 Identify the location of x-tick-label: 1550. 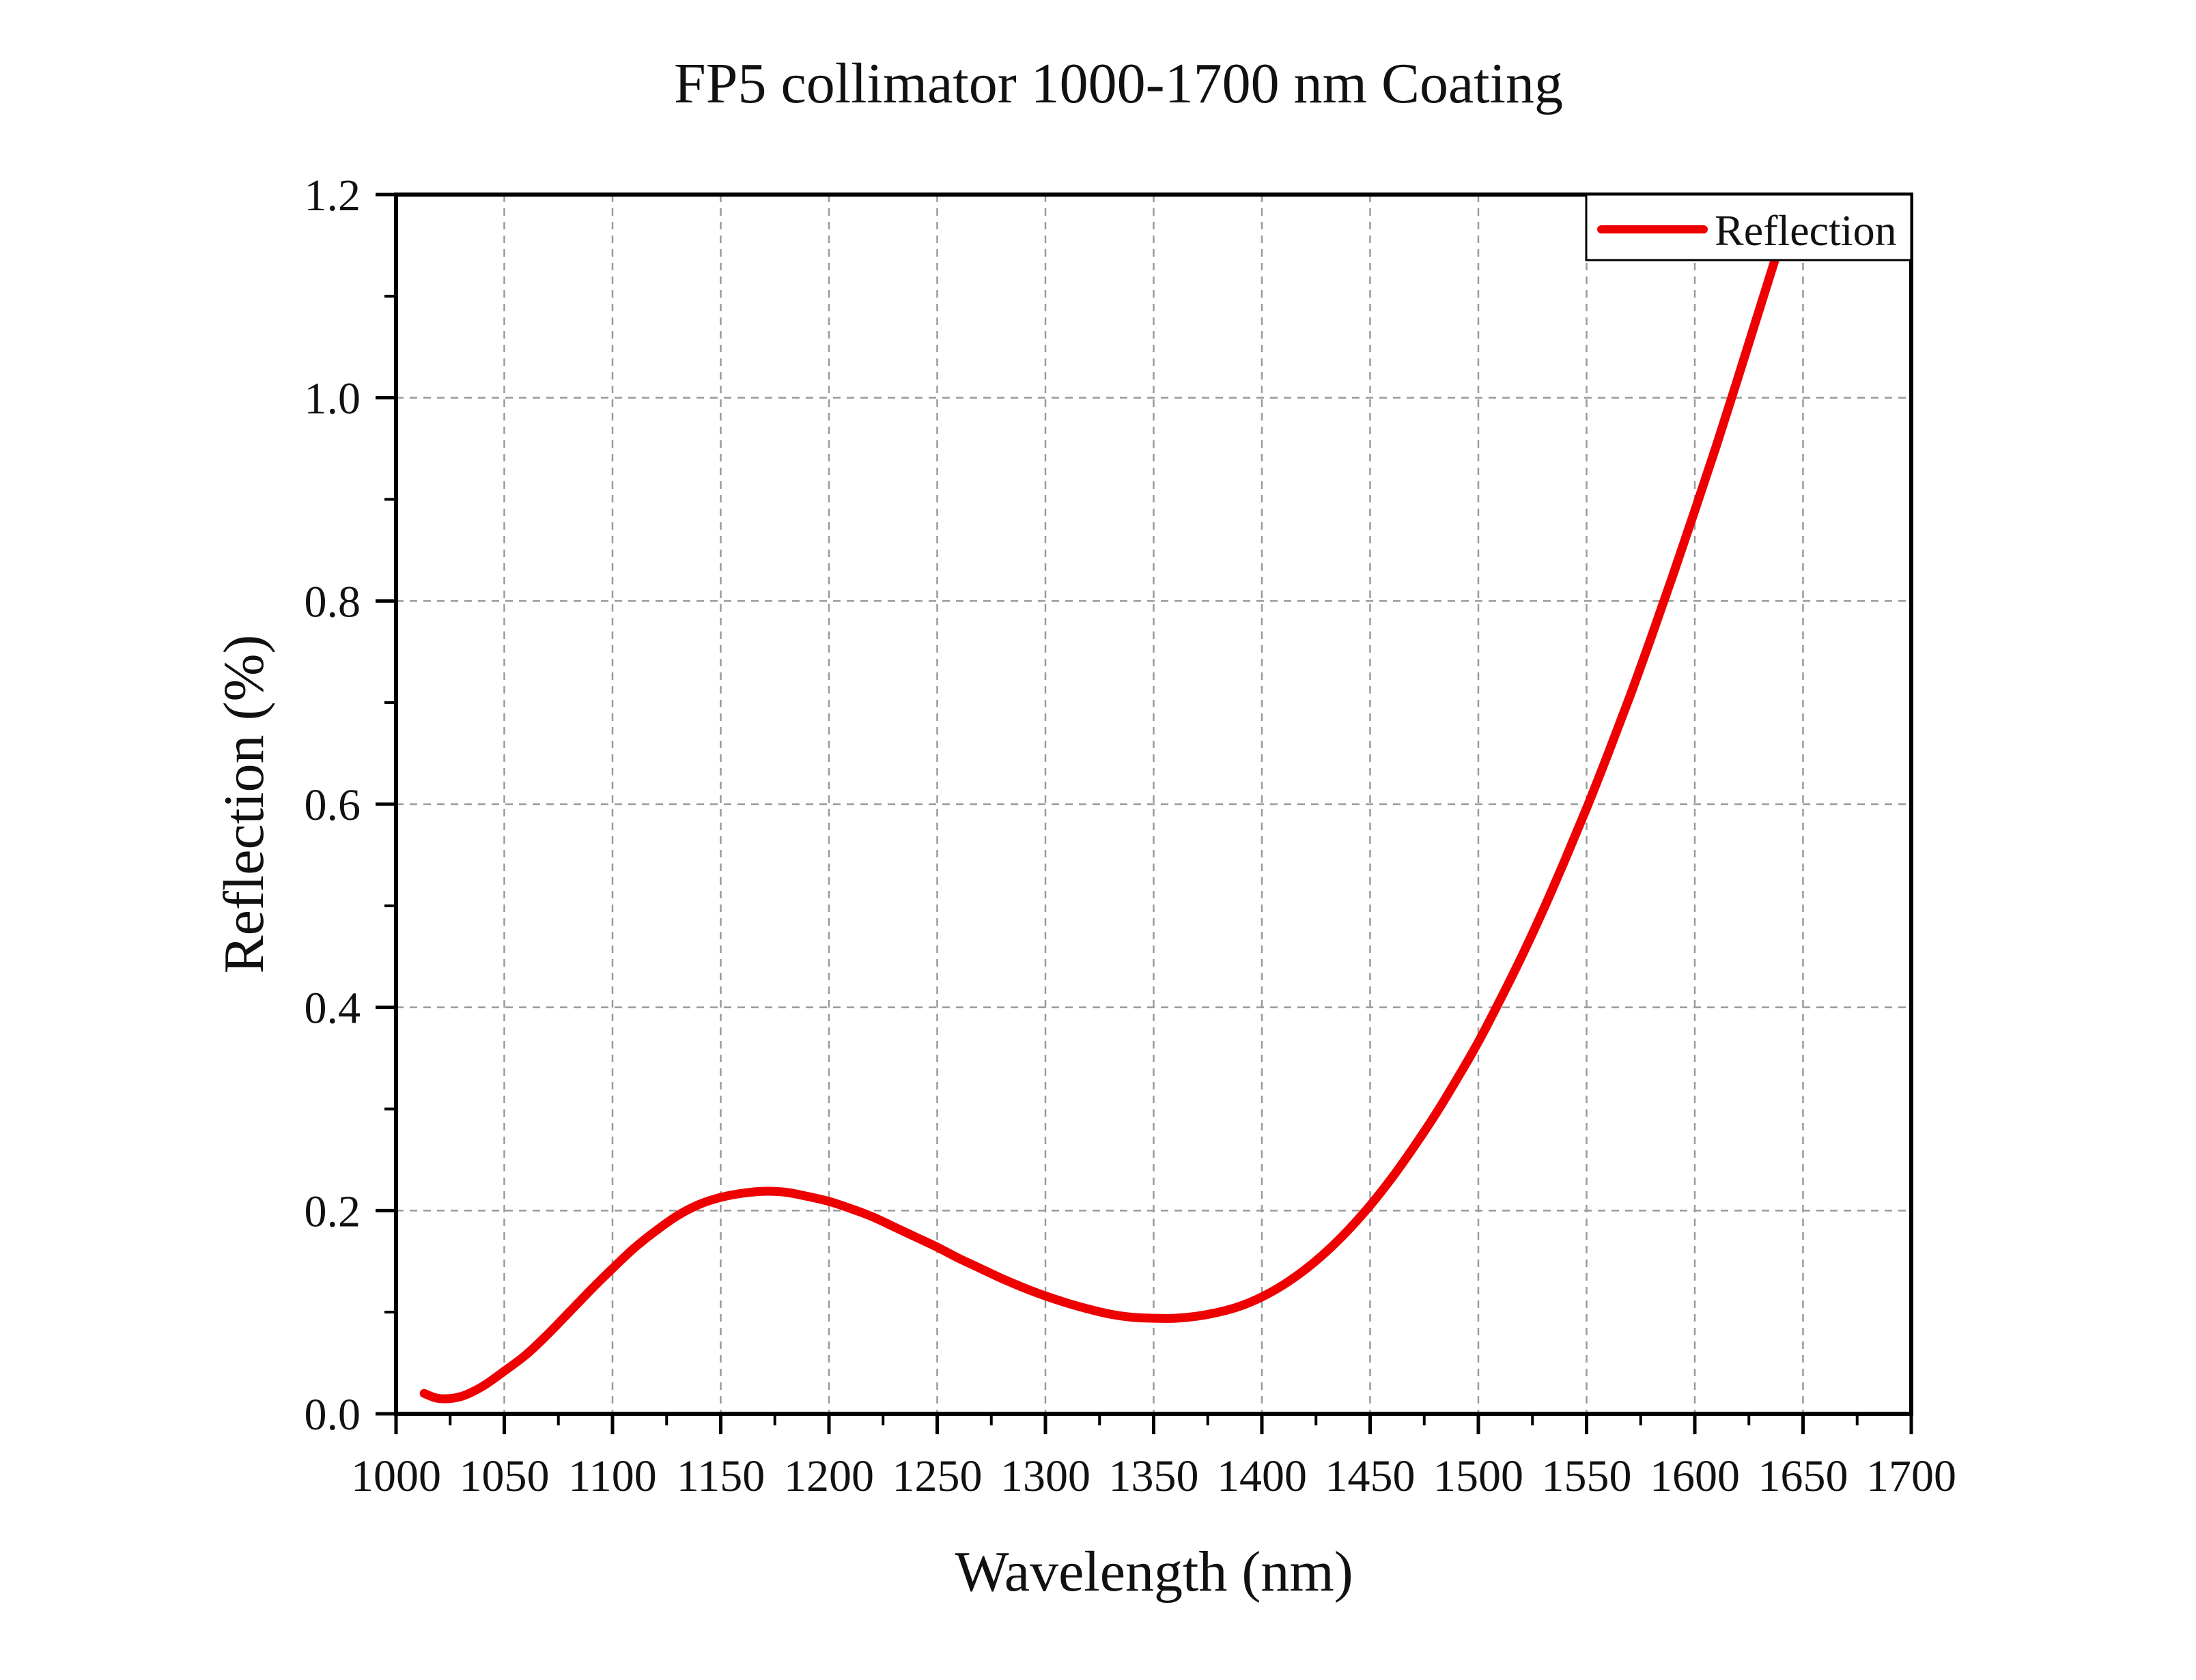
(1587, 1476).